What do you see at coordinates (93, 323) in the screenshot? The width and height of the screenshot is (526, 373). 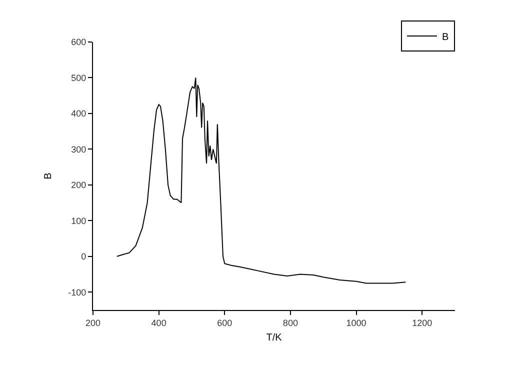 I see `x-tick-label: 200` at bounding box center [93, 323].